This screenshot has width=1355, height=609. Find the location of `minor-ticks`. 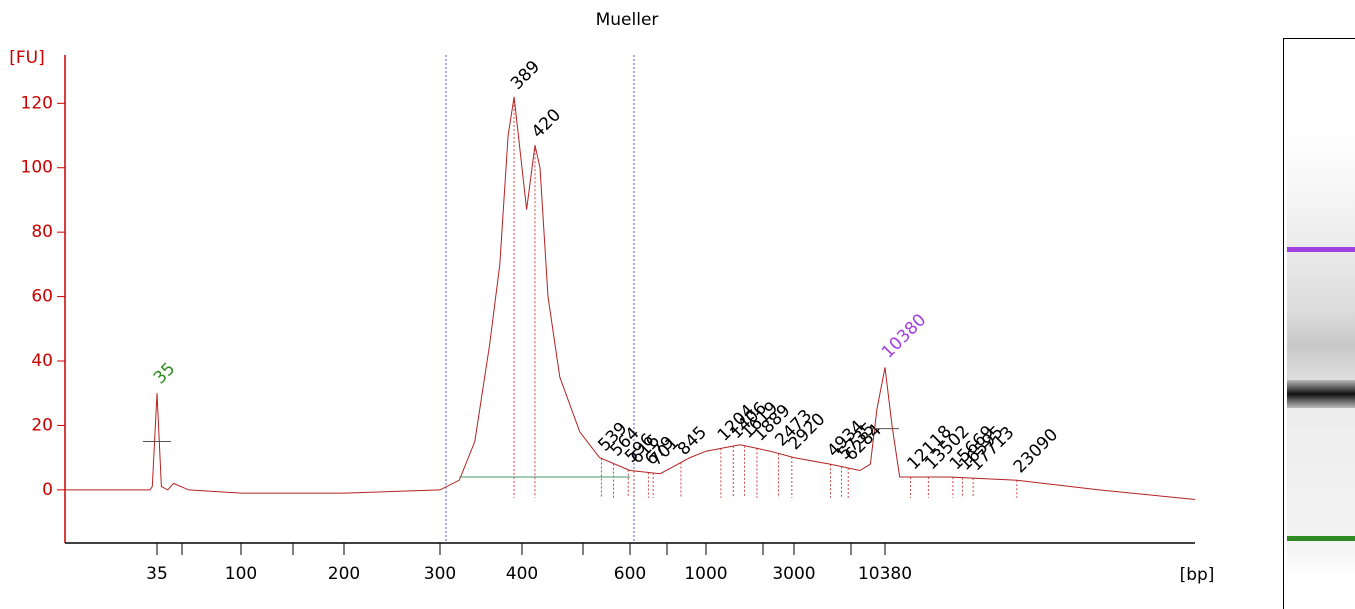

minor-ticks is located at coordinates (516, 549).